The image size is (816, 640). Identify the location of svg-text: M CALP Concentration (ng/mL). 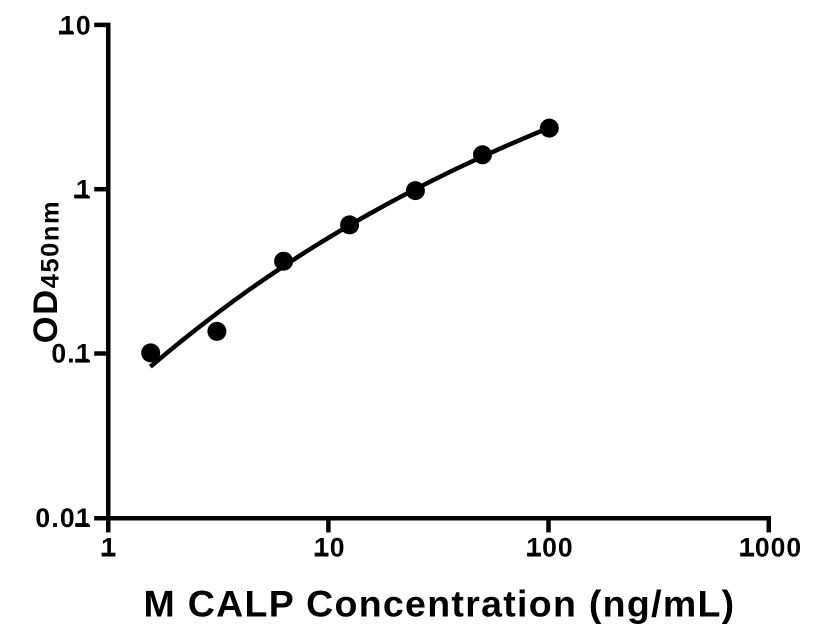
(440, 604).